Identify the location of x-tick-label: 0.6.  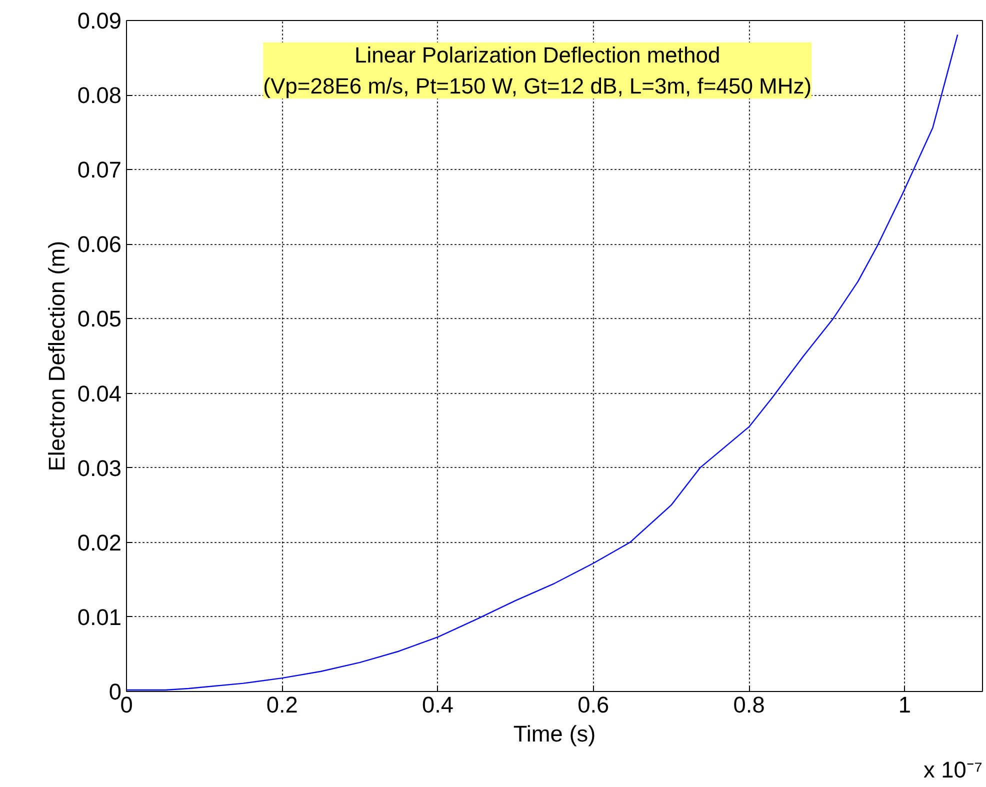
(594, 705).